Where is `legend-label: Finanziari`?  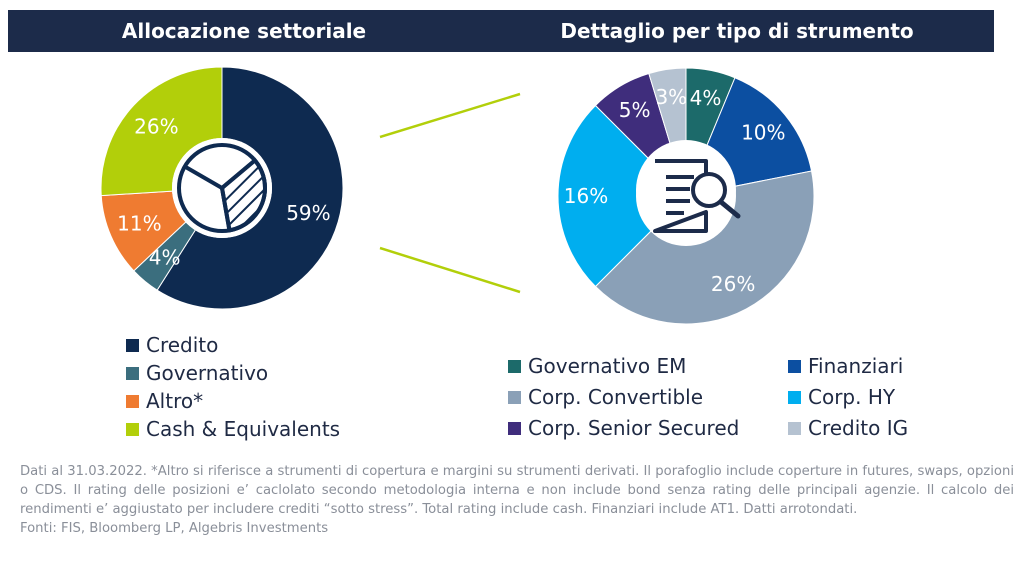
legend-label: Finanziari is located at coordinates (856, 366).